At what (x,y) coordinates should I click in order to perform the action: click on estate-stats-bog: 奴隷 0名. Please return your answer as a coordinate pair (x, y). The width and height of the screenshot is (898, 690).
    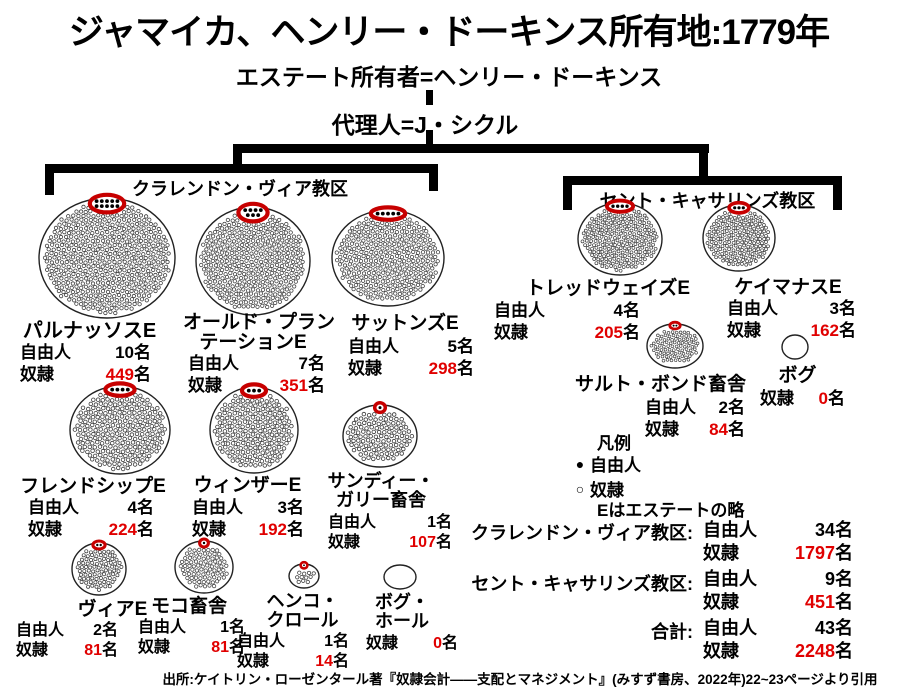
    Looking at the image, I should click on (802, 399).